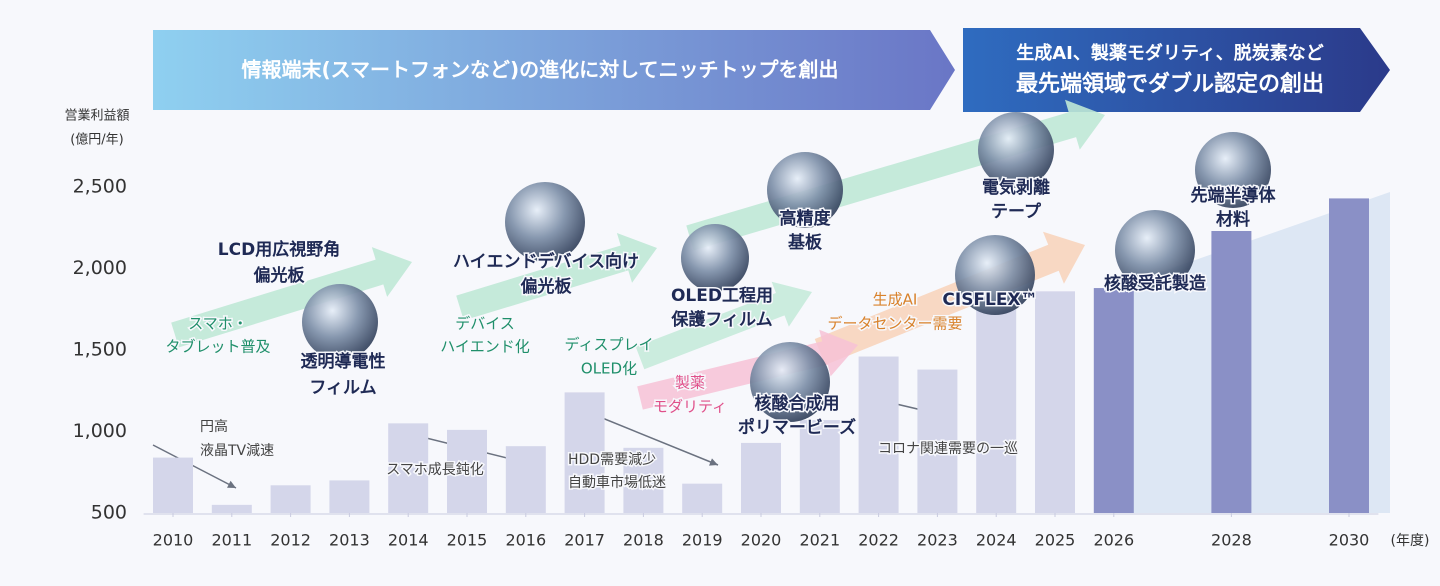 Image resolution: width=1440 pixels, height=586 pixels. What do you see at coordinates (290, 540) in the screenshot?
I see `x-tick-label: 2012` at bounding box center [290, 540].